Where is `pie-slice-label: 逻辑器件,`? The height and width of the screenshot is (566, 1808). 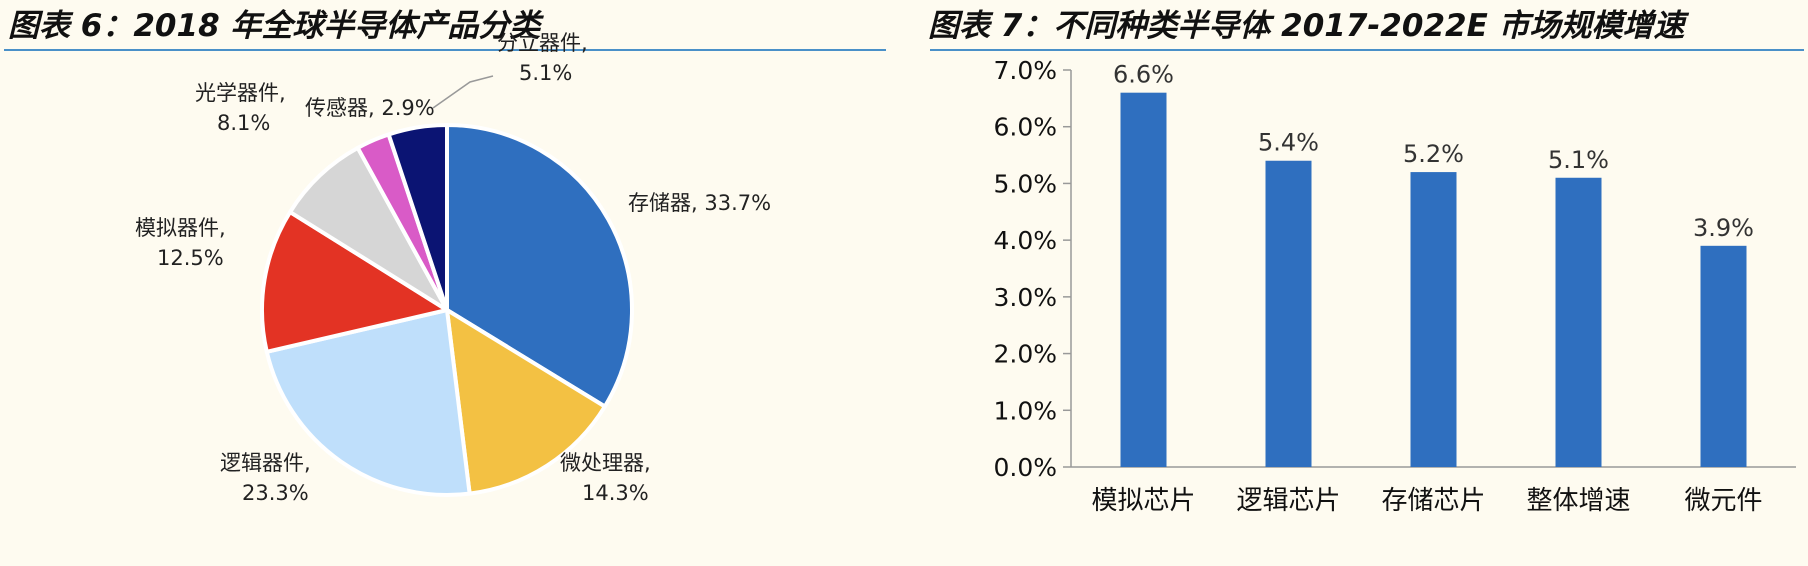 pie-slice-label: 逻辑器件, is located at coordinates (265, 463).